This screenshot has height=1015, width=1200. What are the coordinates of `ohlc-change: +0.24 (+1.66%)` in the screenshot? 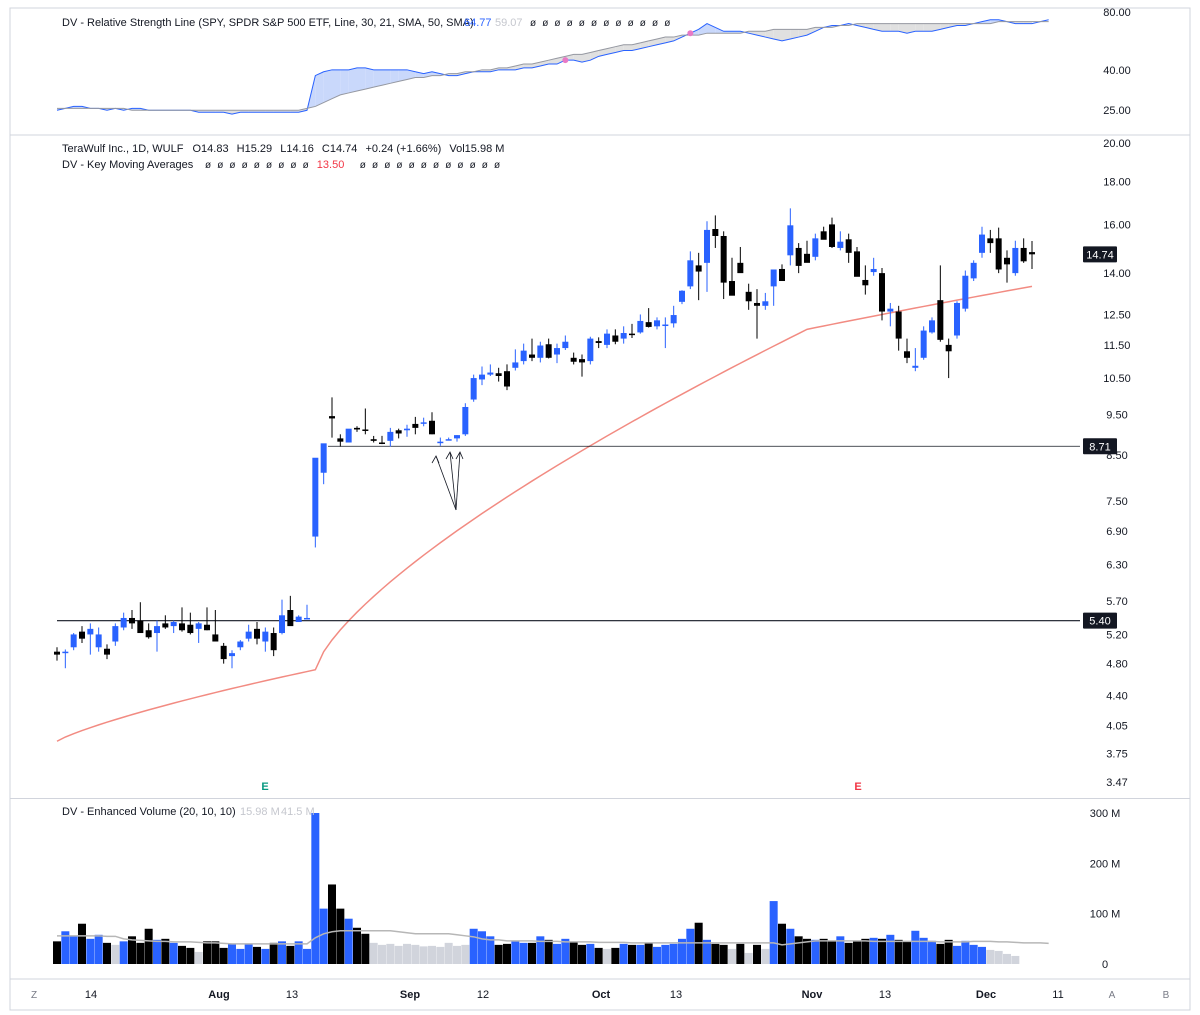 It's located at (403, 149).